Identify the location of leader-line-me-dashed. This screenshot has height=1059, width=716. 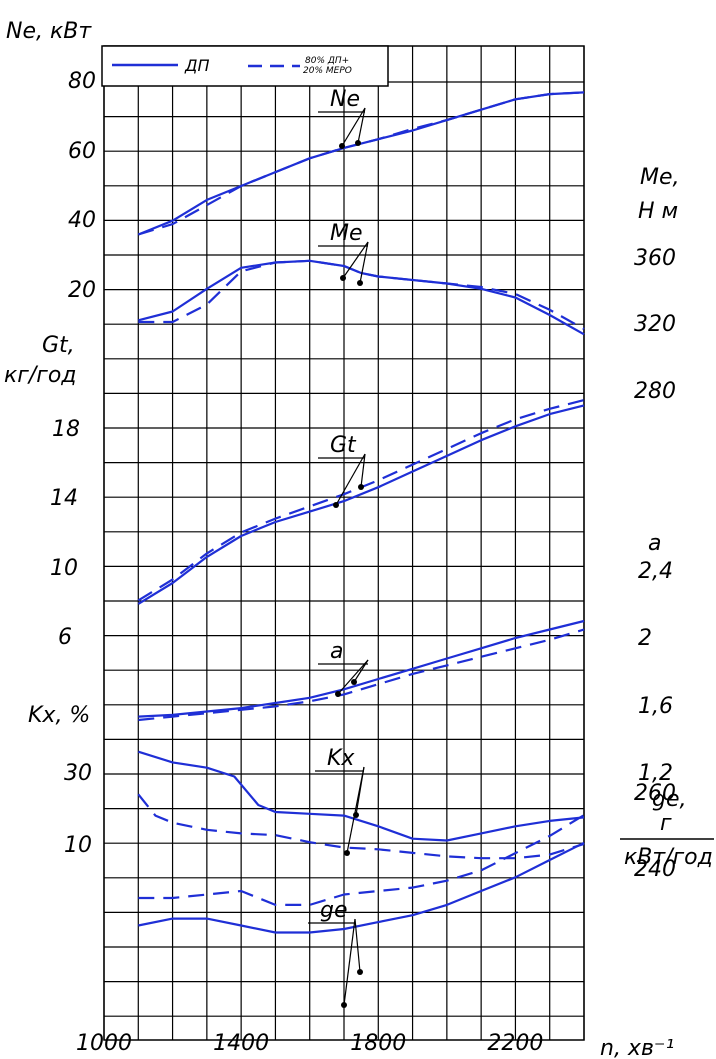
(364, 262).